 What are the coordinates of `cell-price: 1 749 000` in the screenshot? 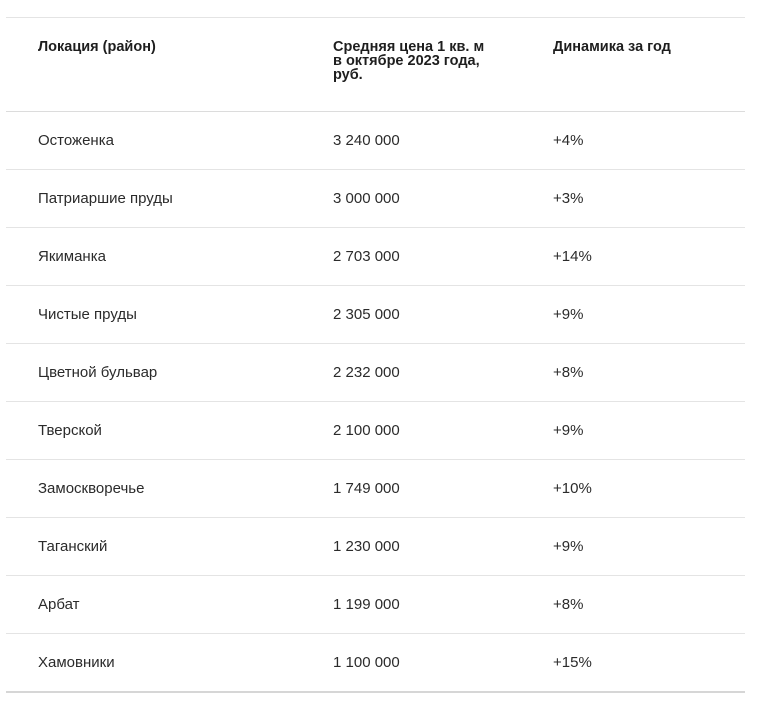 It's located at (366, 488).